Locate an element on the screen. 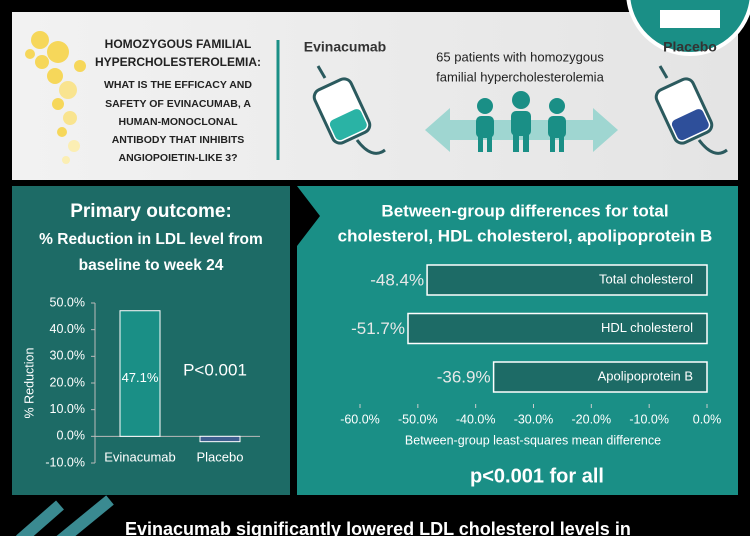  category-label: HDL cholesterol is located at coordinates (647, 327).